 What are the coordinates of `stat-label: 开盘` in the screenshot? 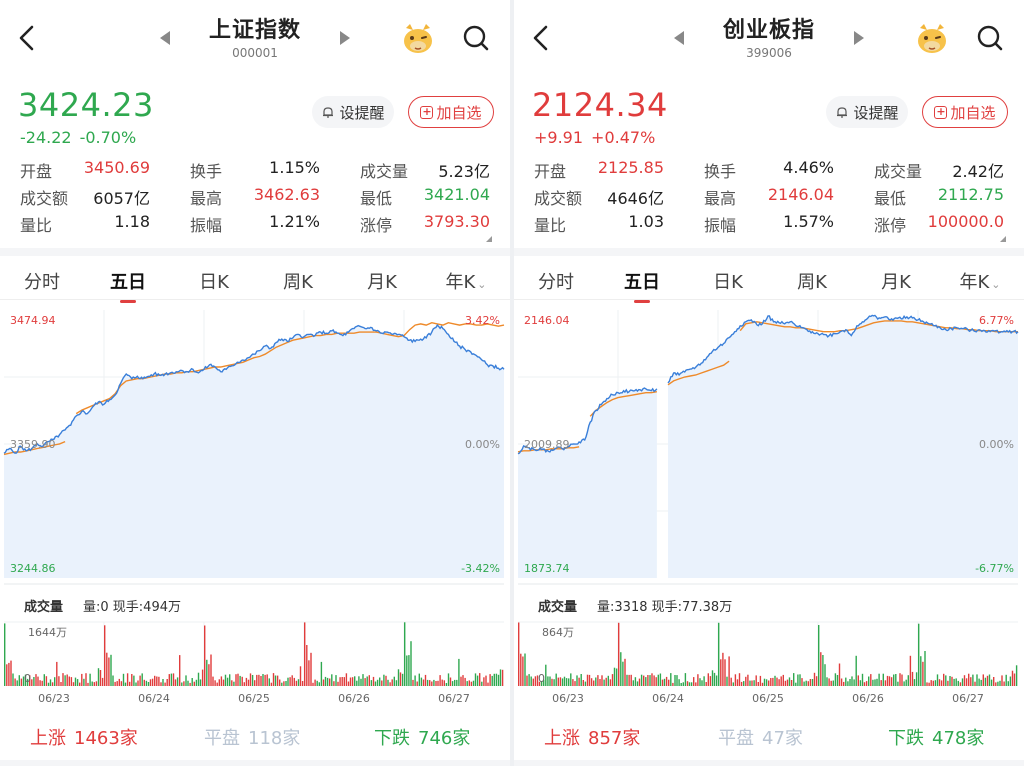 It's located at (550, 171).